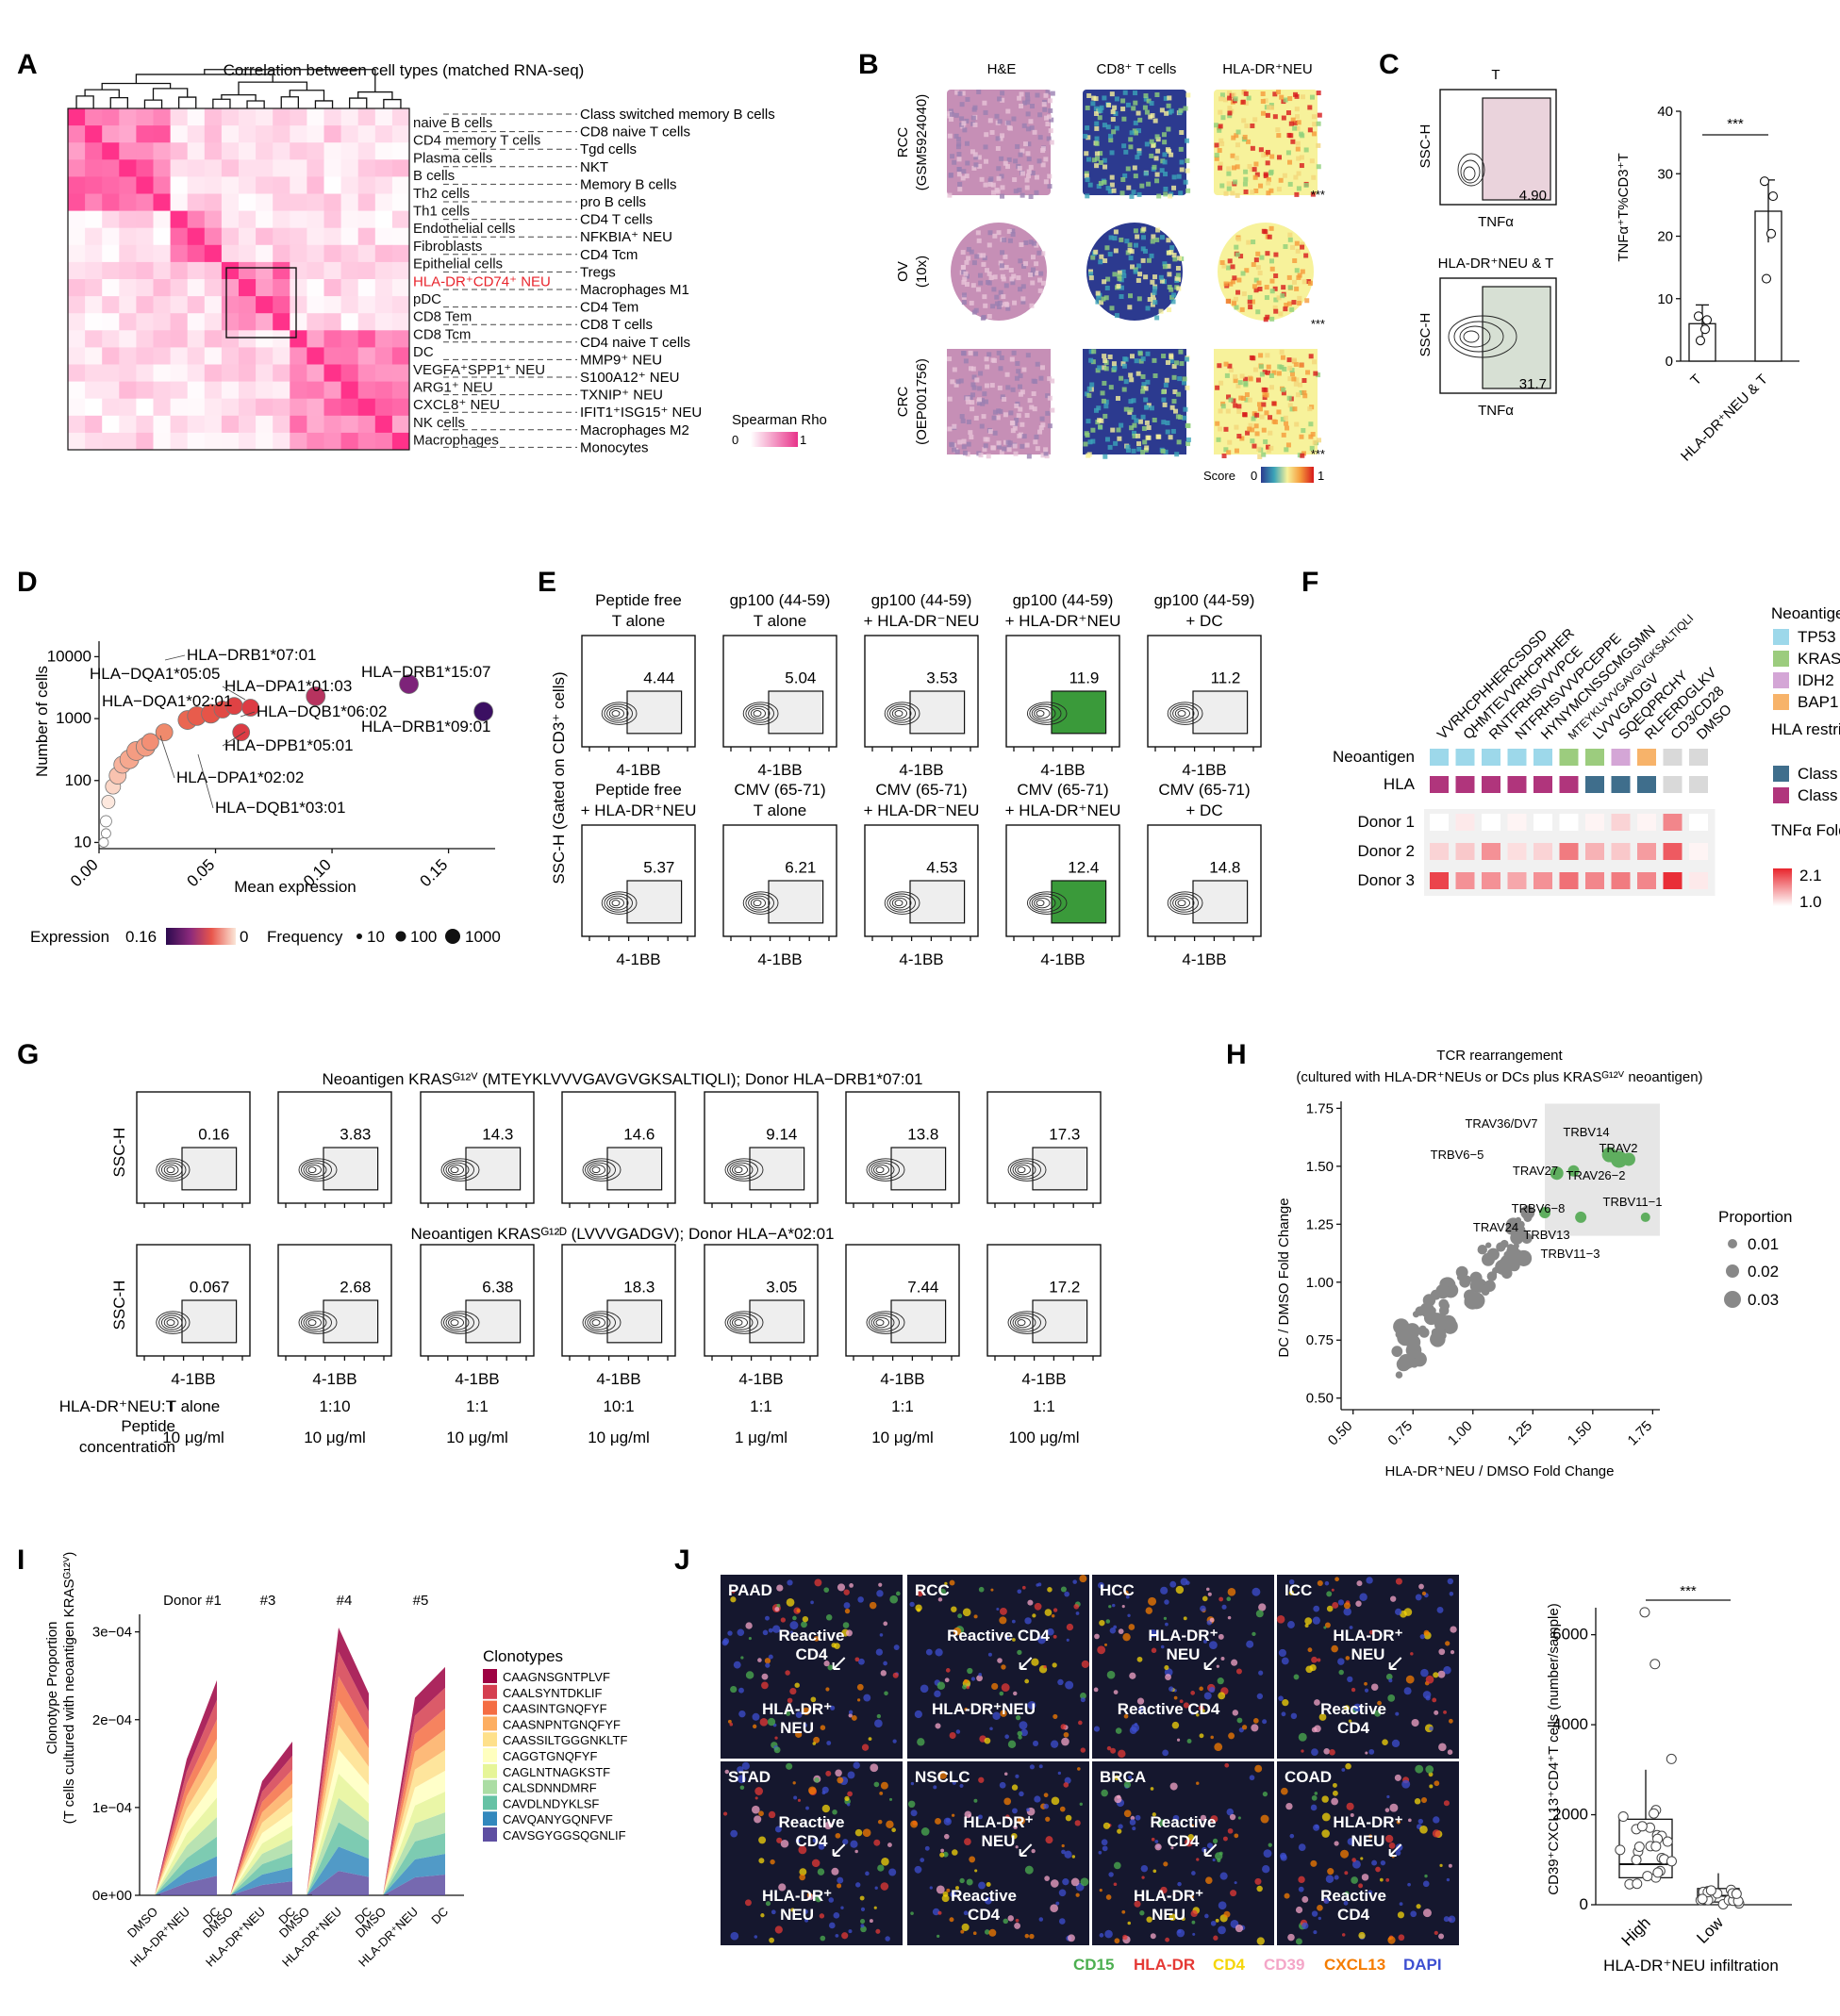 This screenshot has height=2016, width=1840. What do you see at coordinates (742, 1170) in the screenshot?
I see `g-flow-contour` at bounding box center [742, 1170].